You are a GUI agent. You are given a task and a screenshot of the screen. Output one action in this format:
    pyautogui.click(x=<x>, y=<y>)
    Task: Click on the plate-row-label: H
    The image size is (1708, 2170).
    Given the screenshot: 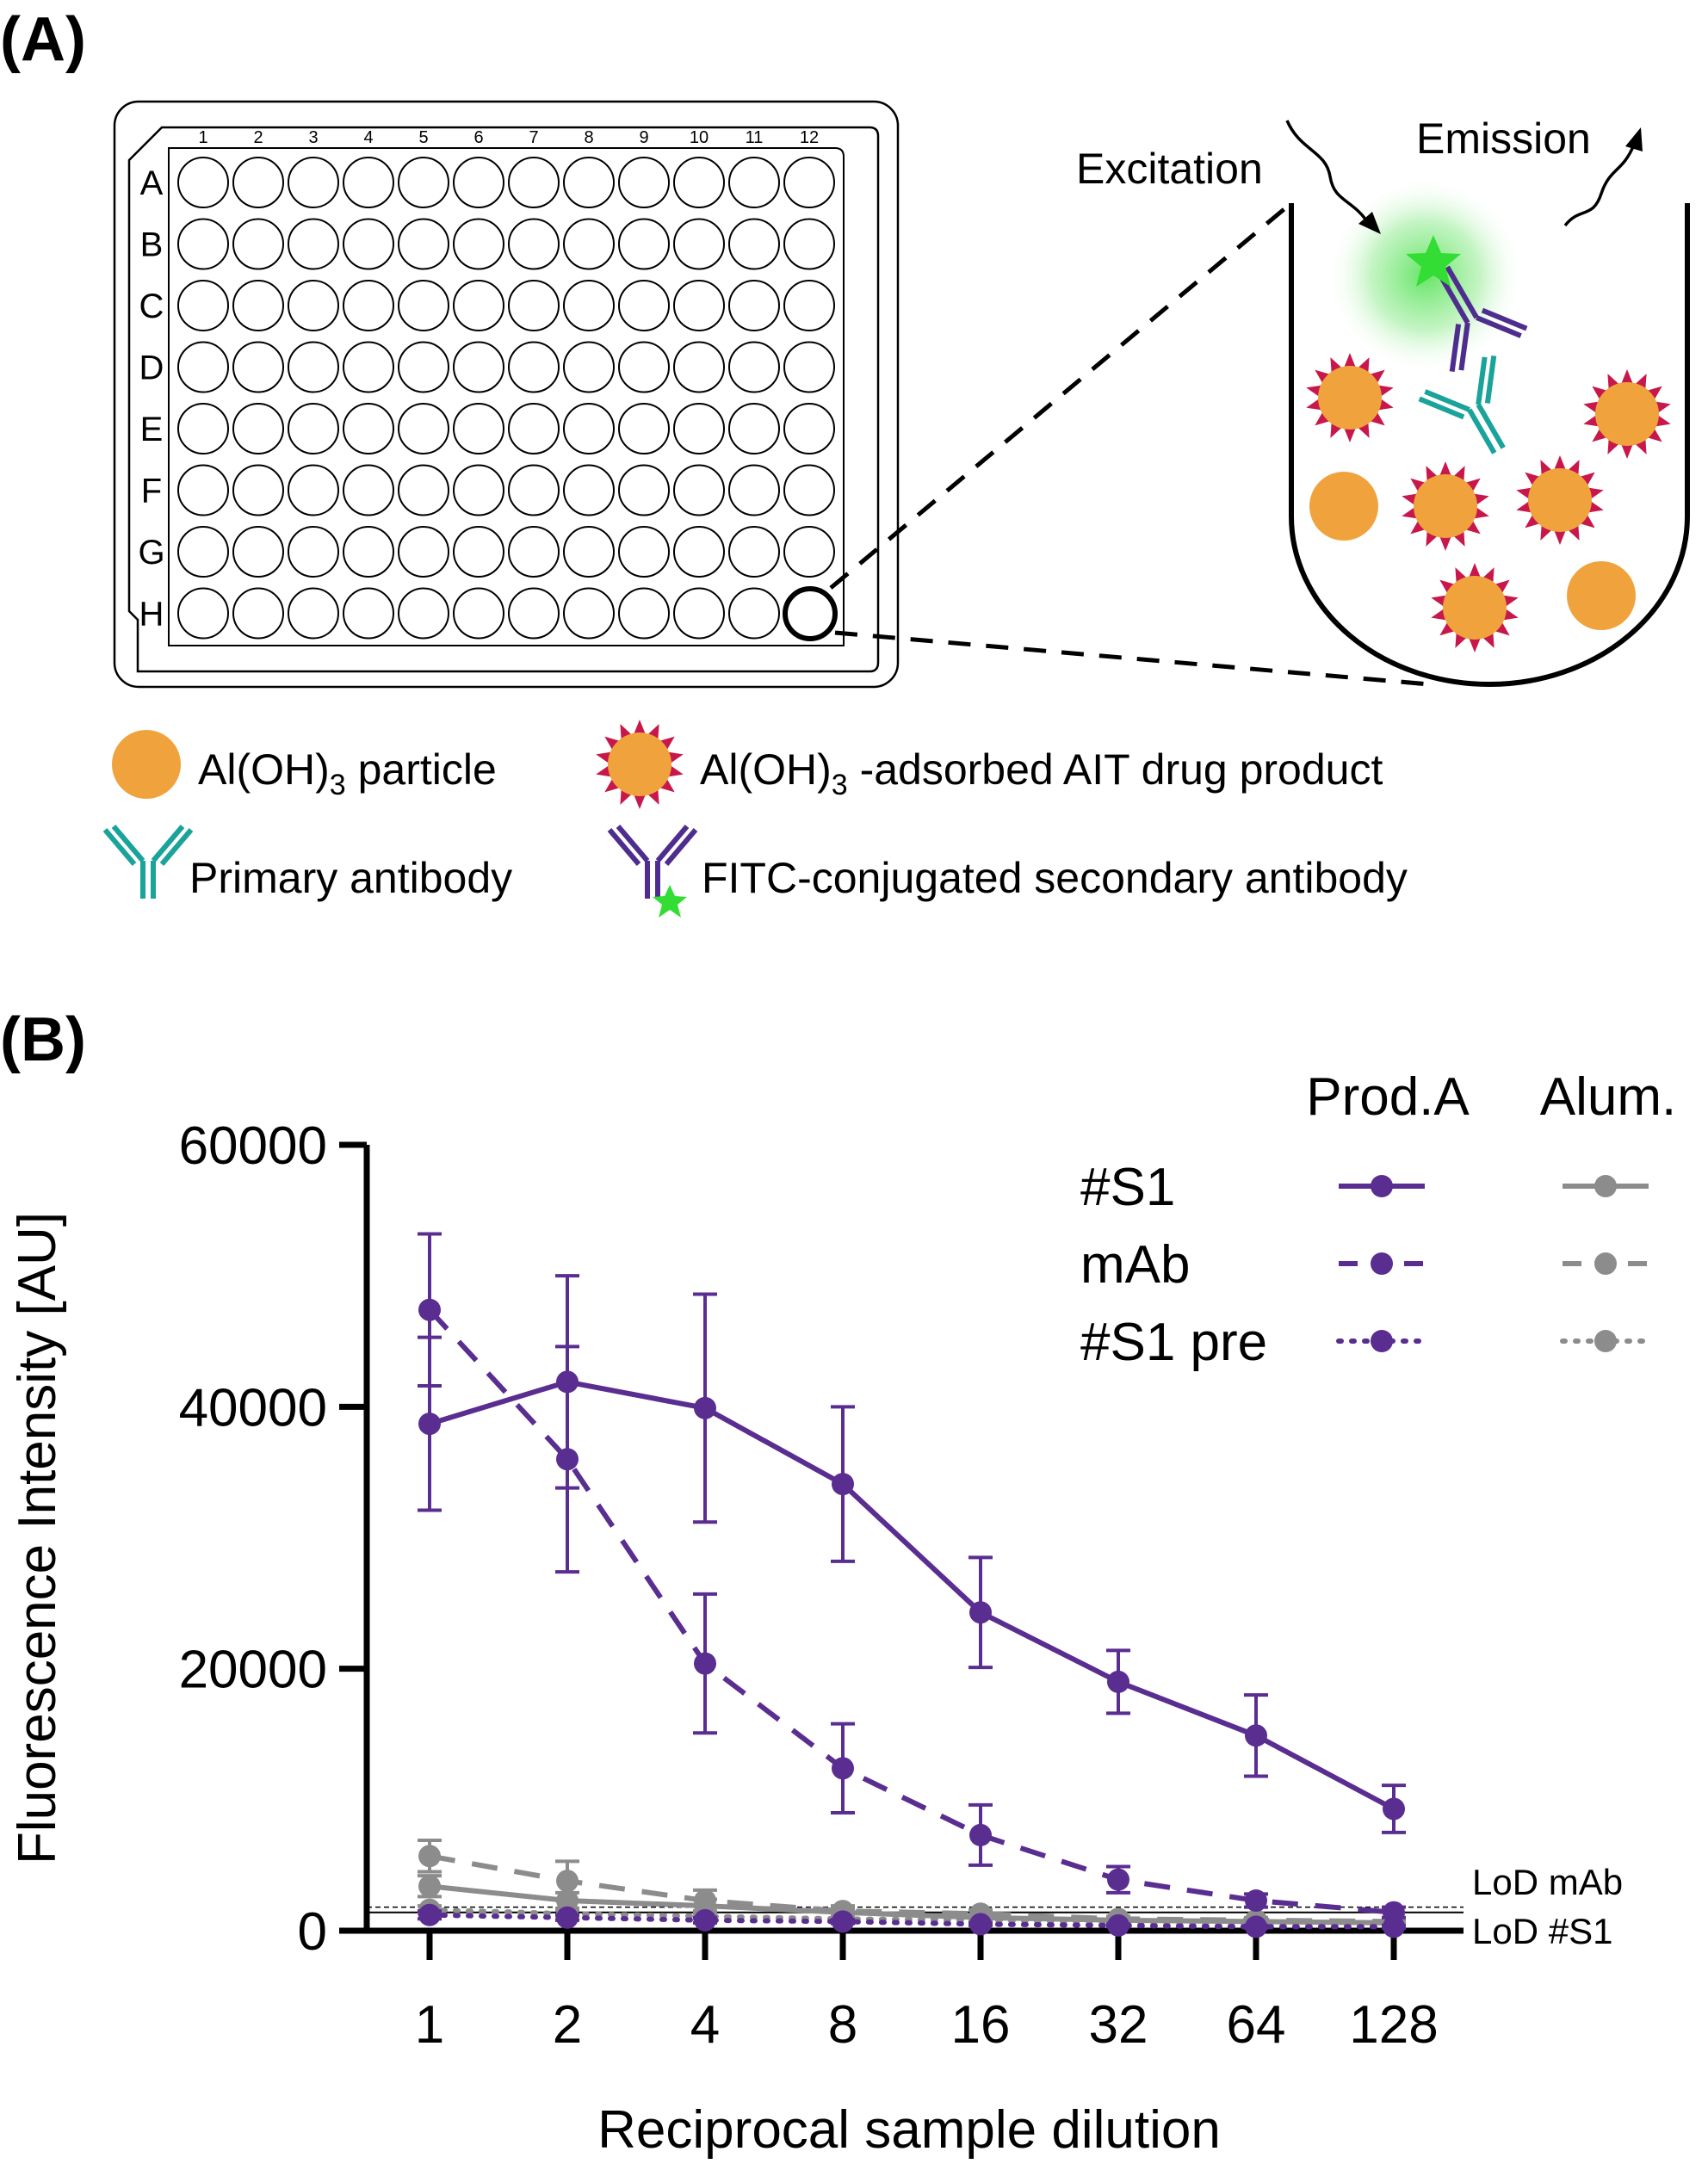 What is the action you would take?
    pyautogui.click(x=151, y=615)
    